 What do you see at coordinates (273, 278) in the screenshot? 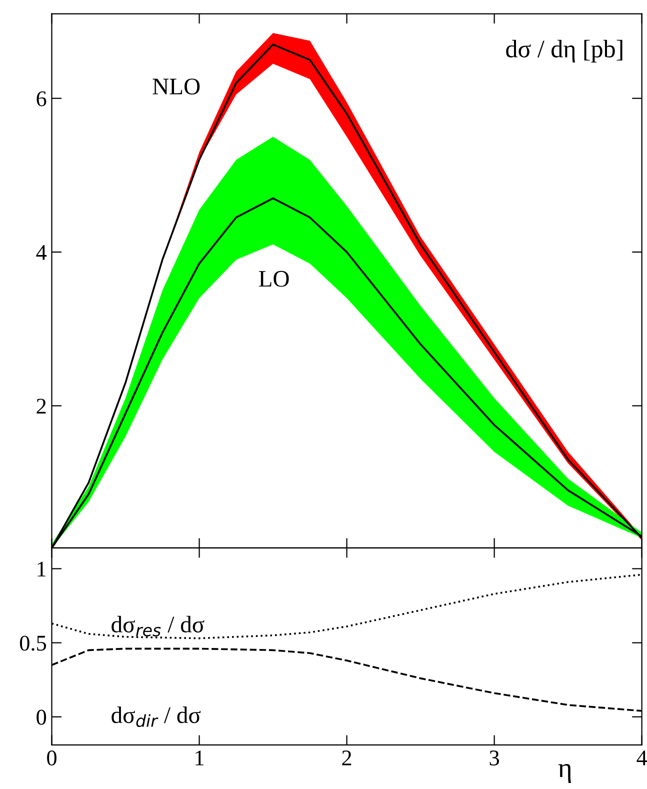
I see `text: LO` at bounding box center [273, 278].